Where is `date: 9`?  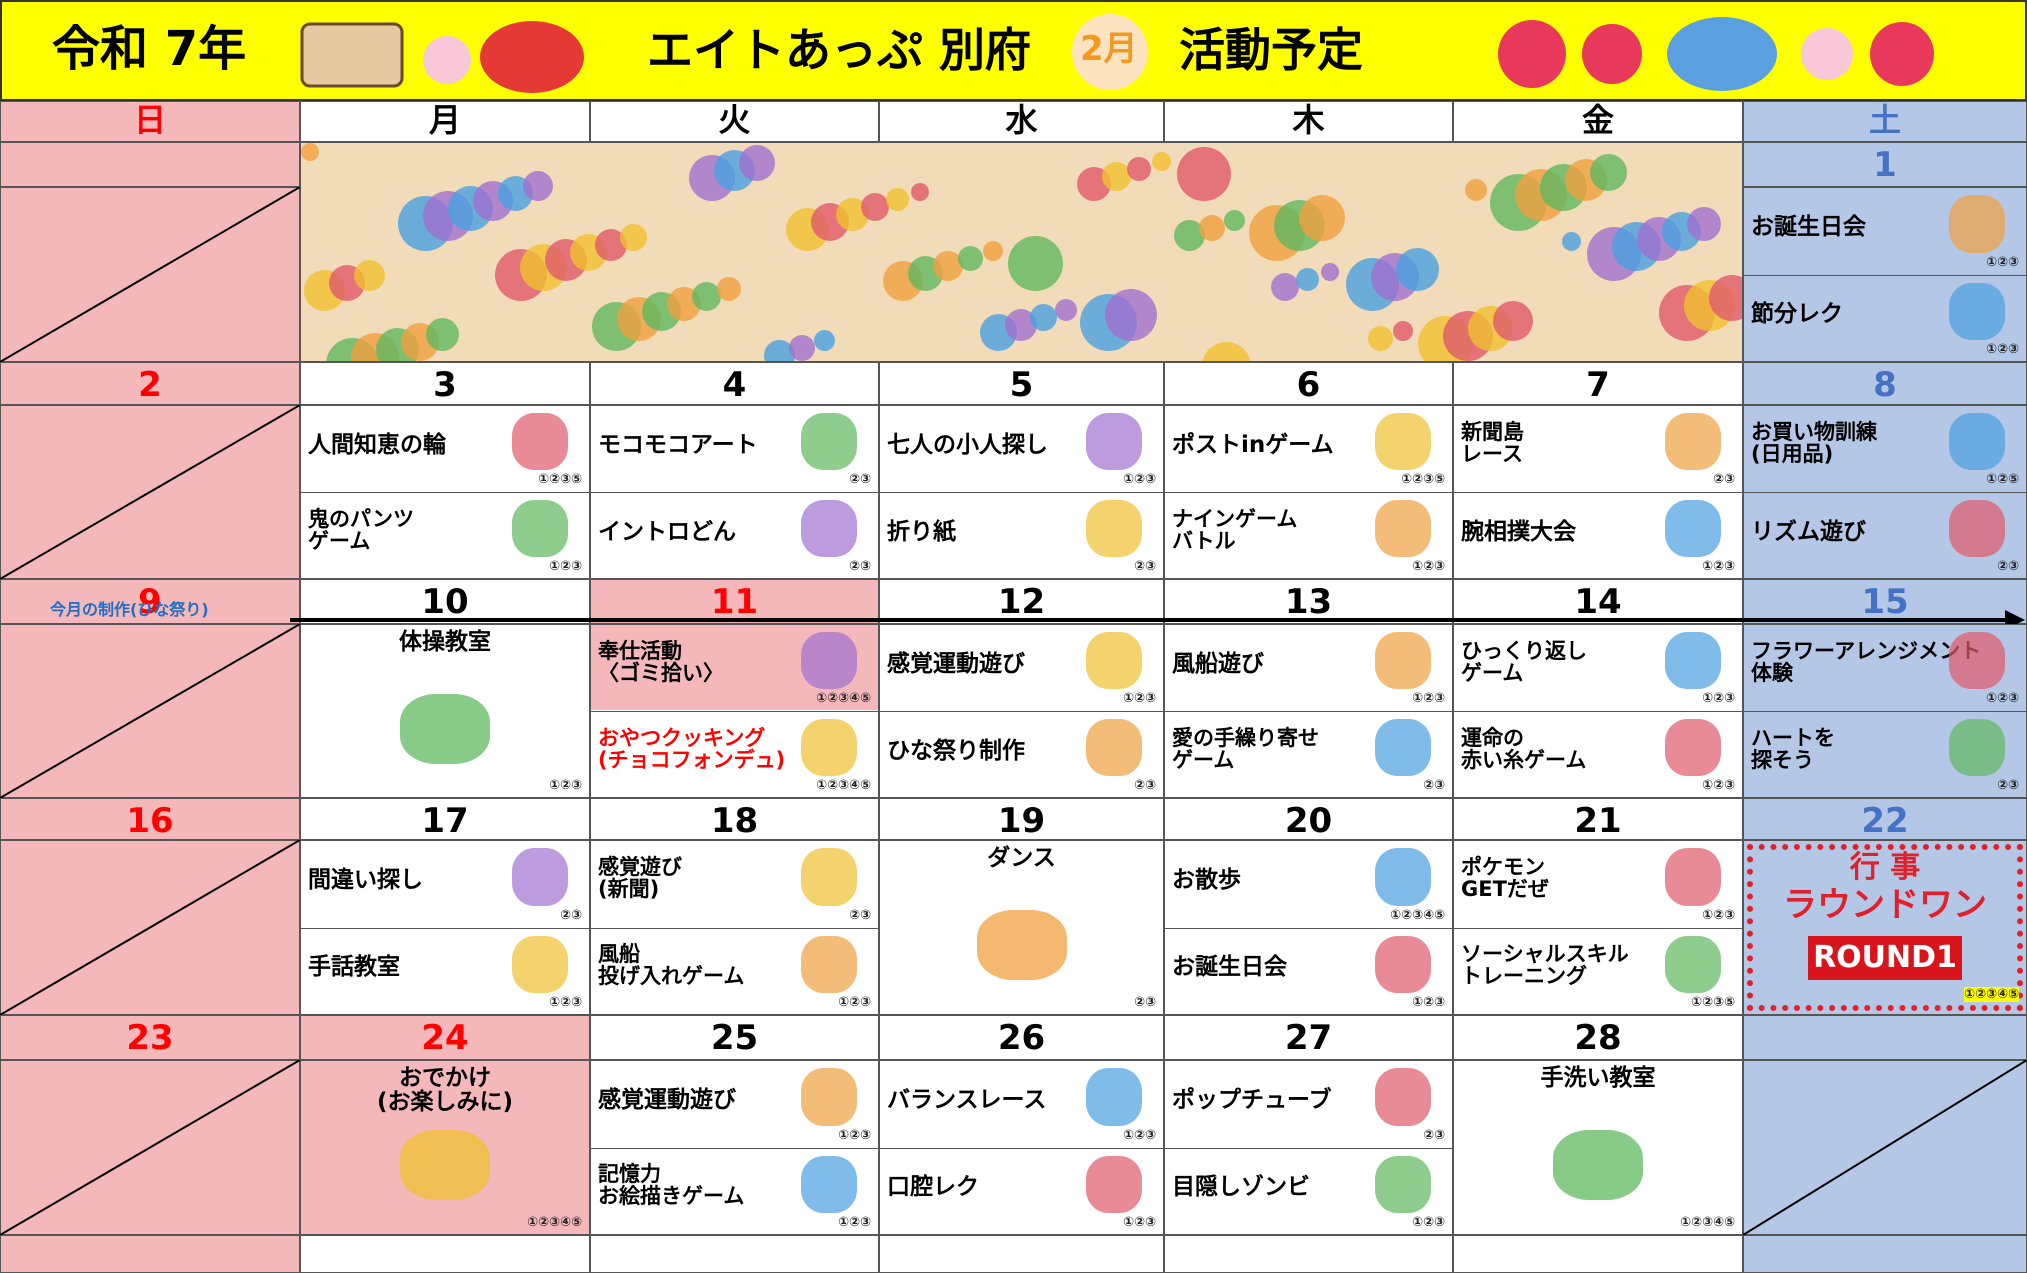
date: 9 is located at coordinates (150, 602).